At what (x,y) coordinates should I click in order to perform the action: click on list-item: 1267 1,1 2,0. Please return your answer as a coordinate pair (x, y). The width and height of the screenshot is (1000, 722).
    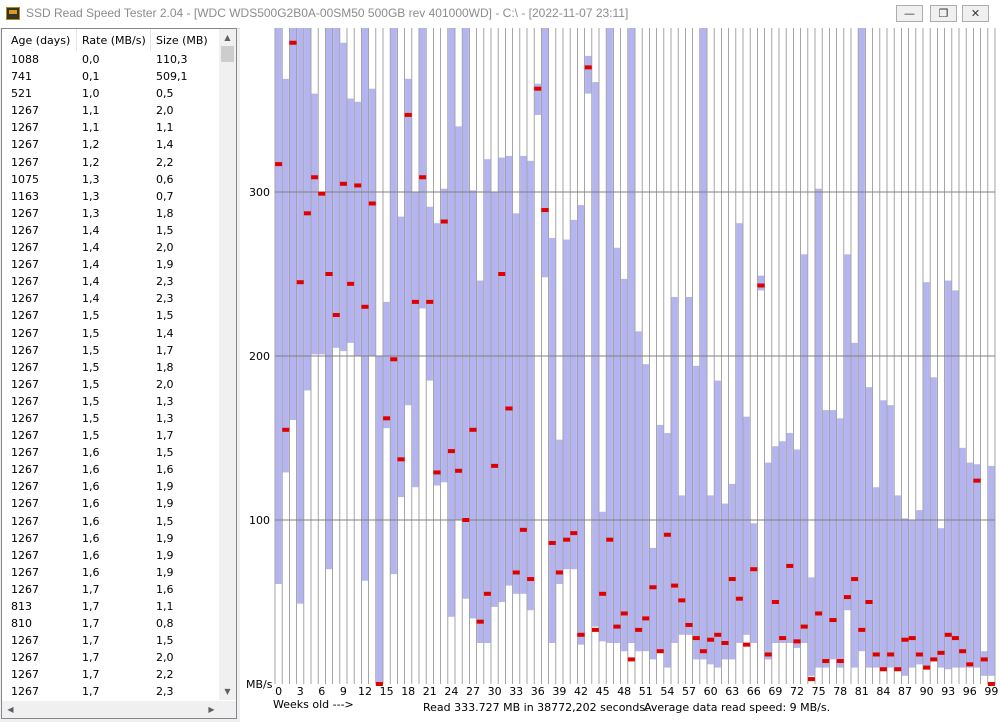
    Looking at the image, I should click on (111, 111).